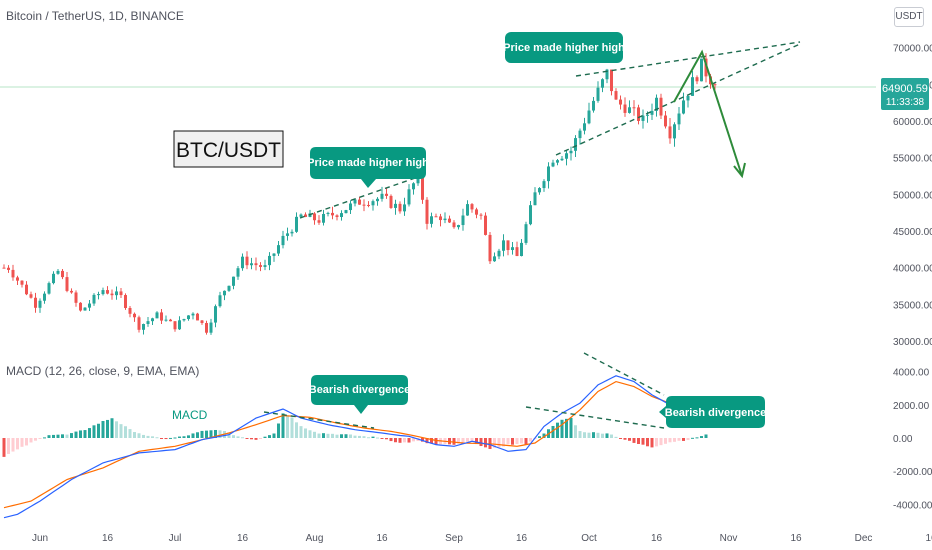 The width and height of the screenshot is (932, 550). I want to click on time-tick-label: Jun, so click(40, 538).